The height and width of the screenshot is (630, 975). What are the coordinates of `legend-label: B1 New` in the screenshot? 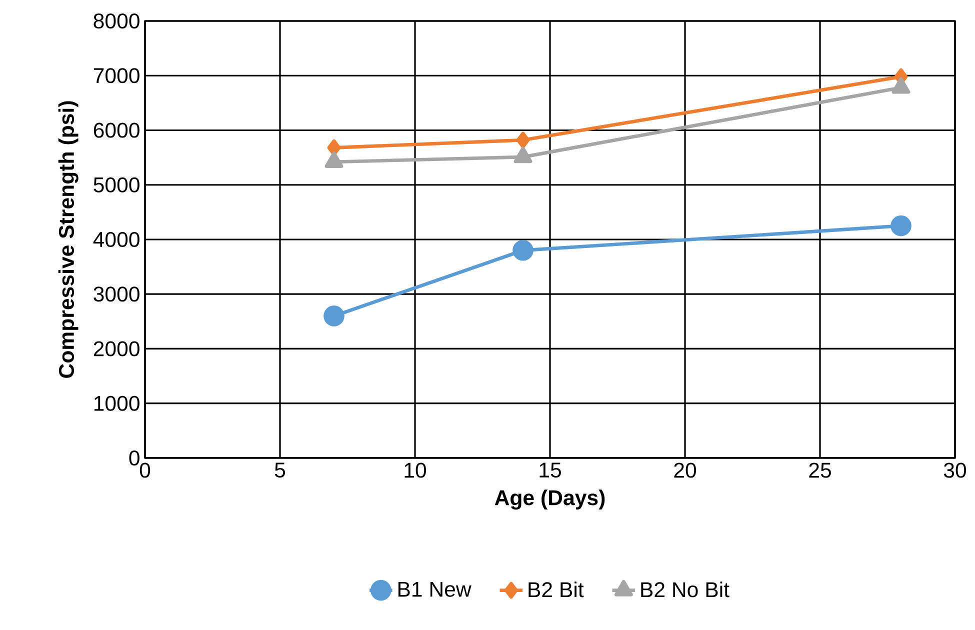 It's located at (435, 589).